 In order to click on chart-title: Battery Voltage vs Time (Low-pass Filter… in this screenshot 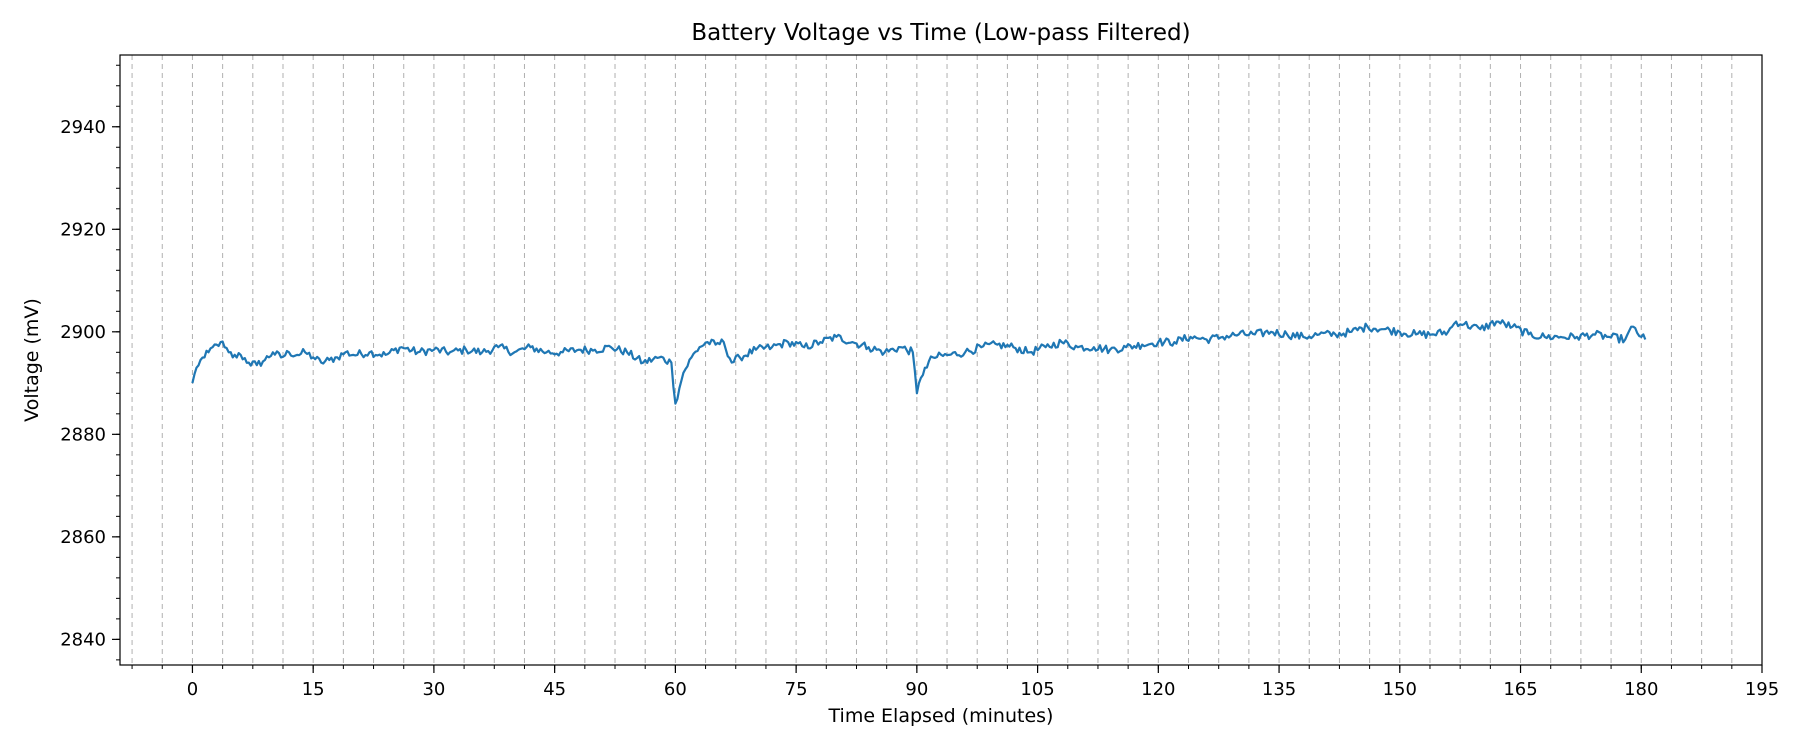, I will do `click(940, 33)`.